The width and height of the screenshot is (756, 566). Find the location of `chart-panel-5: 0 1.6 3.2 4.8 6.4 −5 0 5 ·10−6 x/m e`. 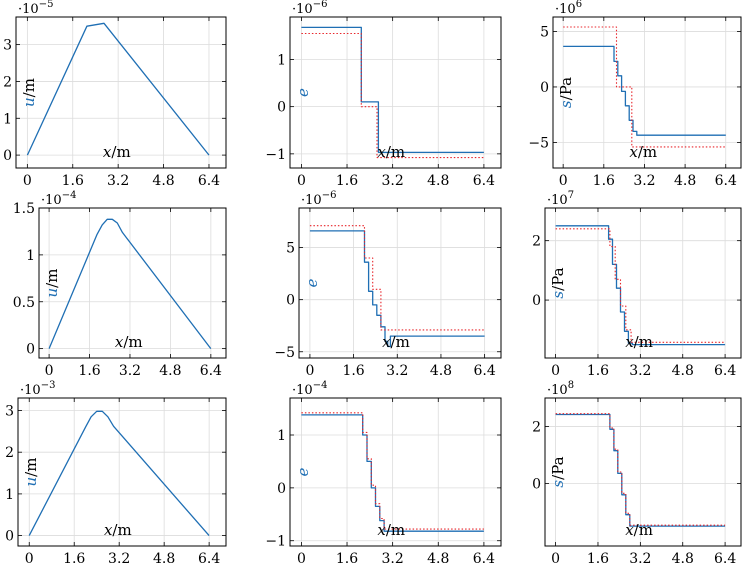

chart-panel-5: 0 1.6 3.2 4.8 6.4 −5 0 5 ·10−6 x/m e is located at coordinates (388, 284).